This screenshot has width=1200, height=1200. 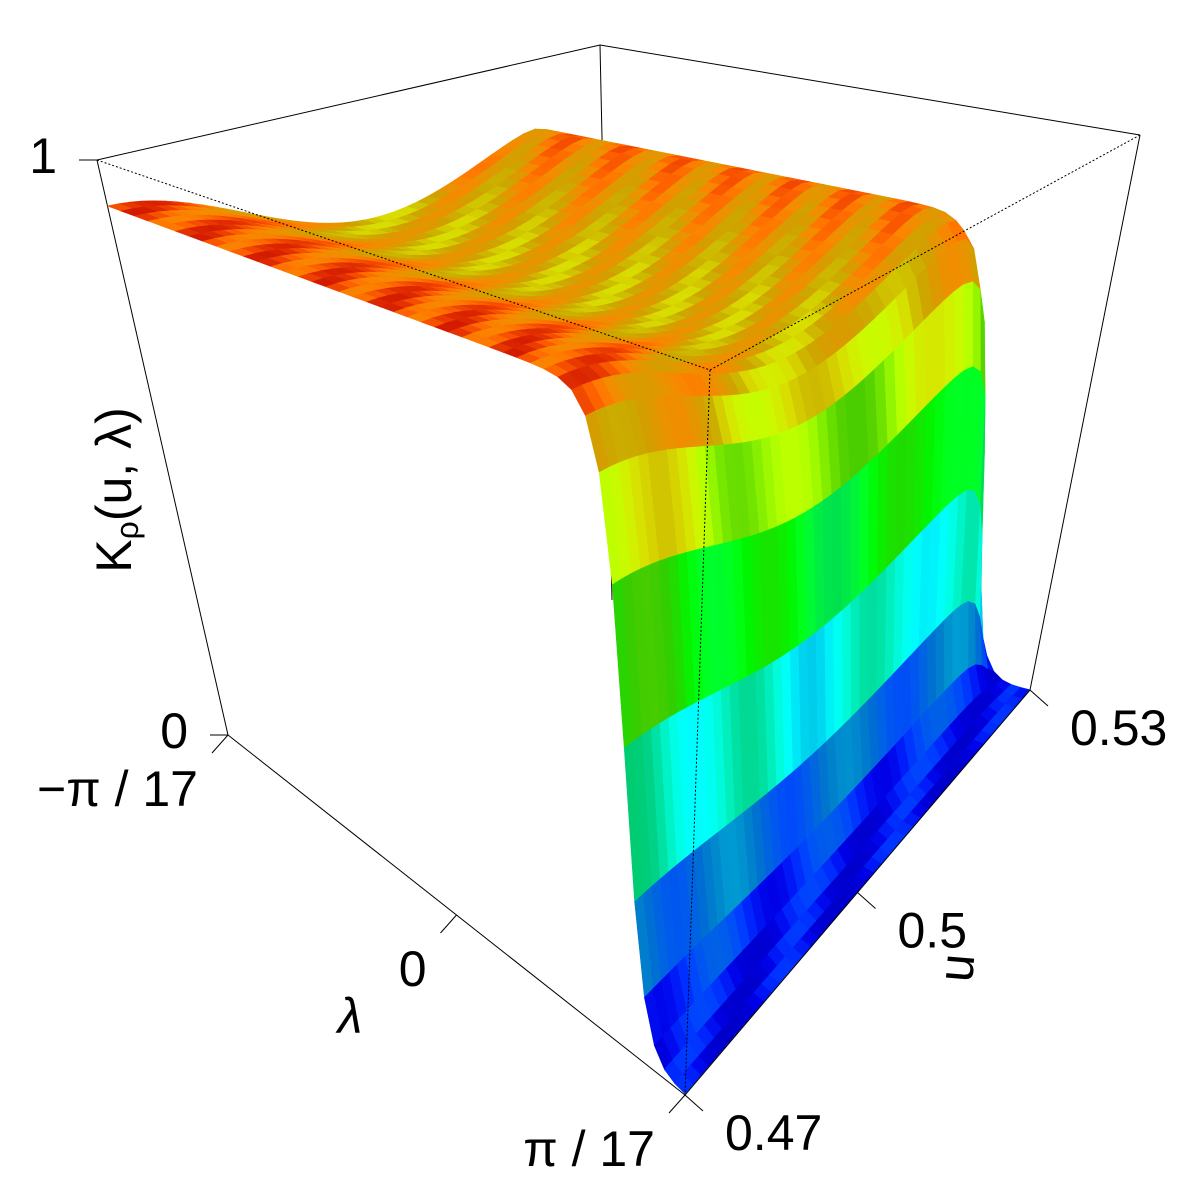 What do you see at coordinates (114, 464) in the screenshot?
I see `z-label-rest: (u, λ)` at bounding box center [114, 464].